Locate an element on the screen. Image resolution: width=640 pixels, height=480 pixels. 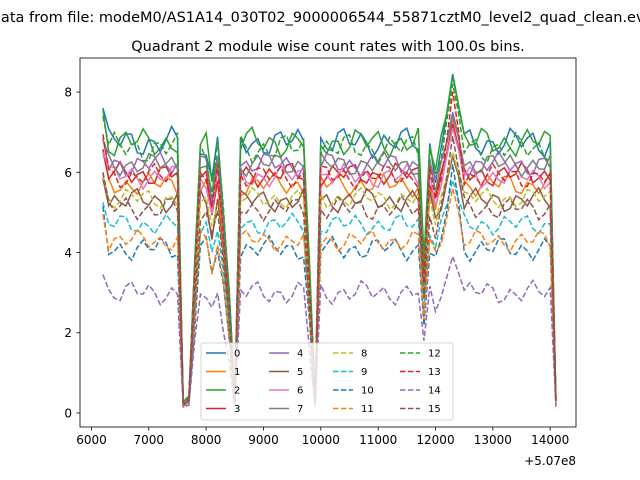
legend-label-2: 2 is located at coordinates (237, 391).